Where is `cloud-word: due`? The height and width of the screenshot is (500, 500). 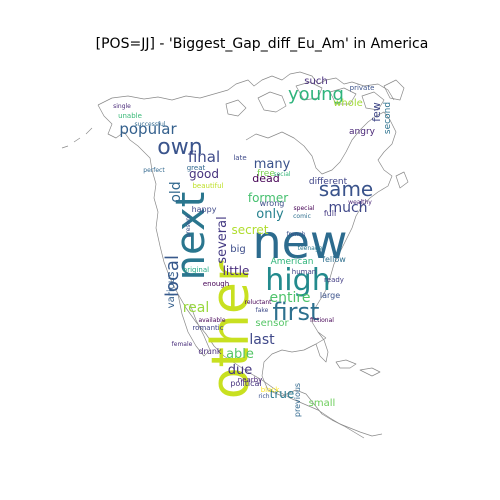 cloud-word: due is located at coordinates (240, 370).